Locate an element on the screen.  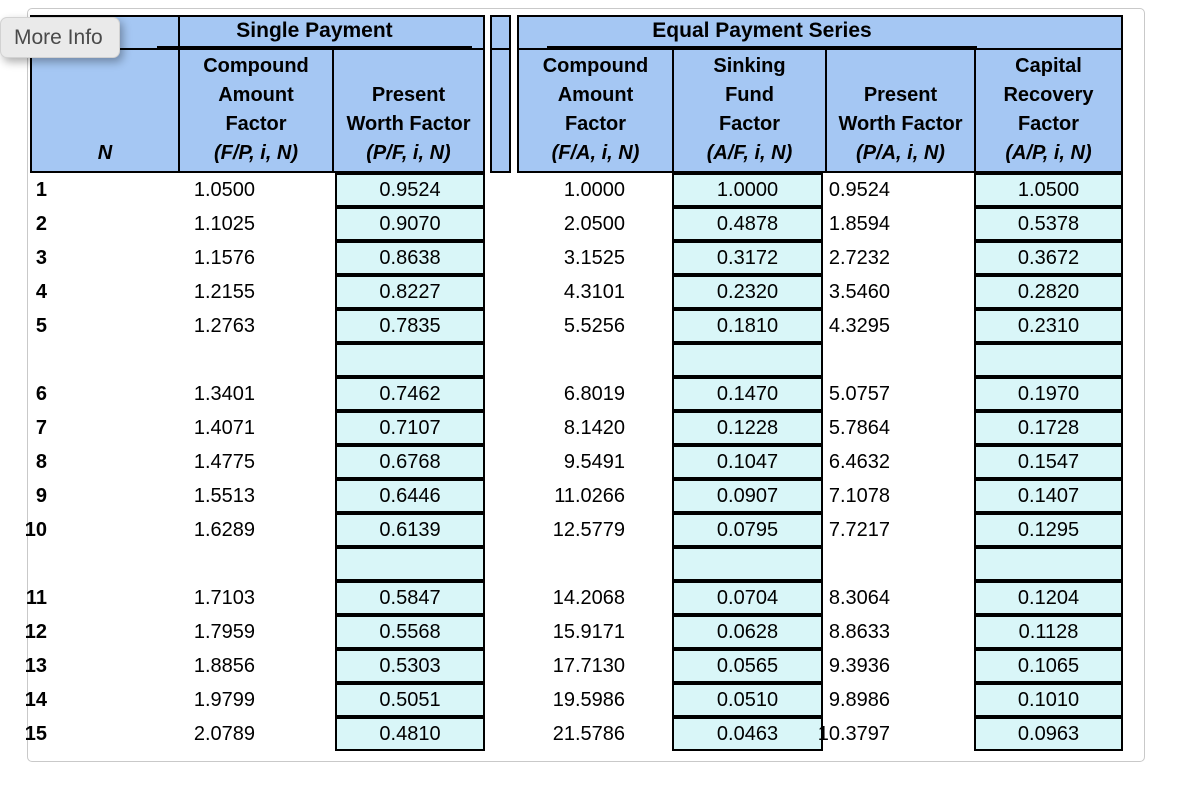
factor-notation: (P/F, i, N) is located at coordinates (408, 153).